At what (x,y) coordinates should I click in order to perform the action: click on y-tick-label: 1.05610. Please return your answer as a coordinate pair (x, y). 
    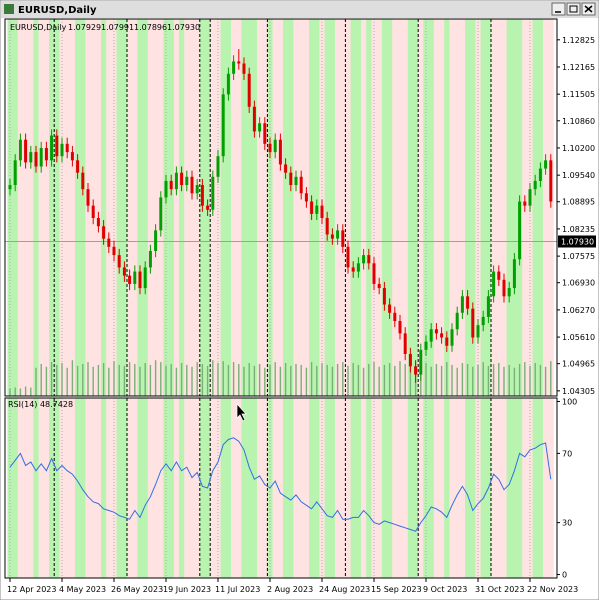
    Looking at the image, I should click on (578, 337).